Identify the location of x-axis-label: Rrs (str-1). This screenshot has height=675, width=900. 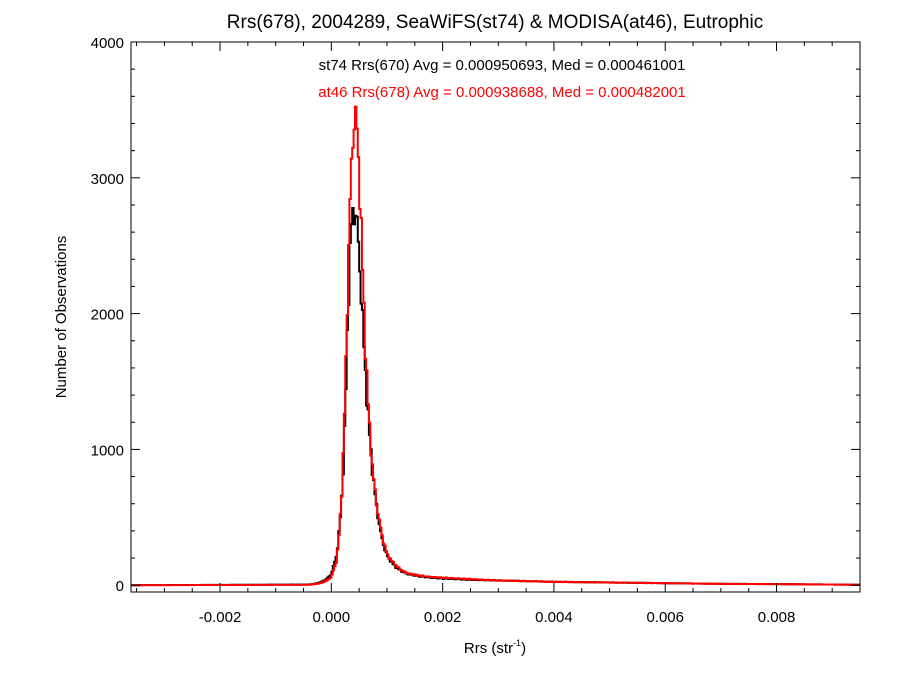
(495, 647).